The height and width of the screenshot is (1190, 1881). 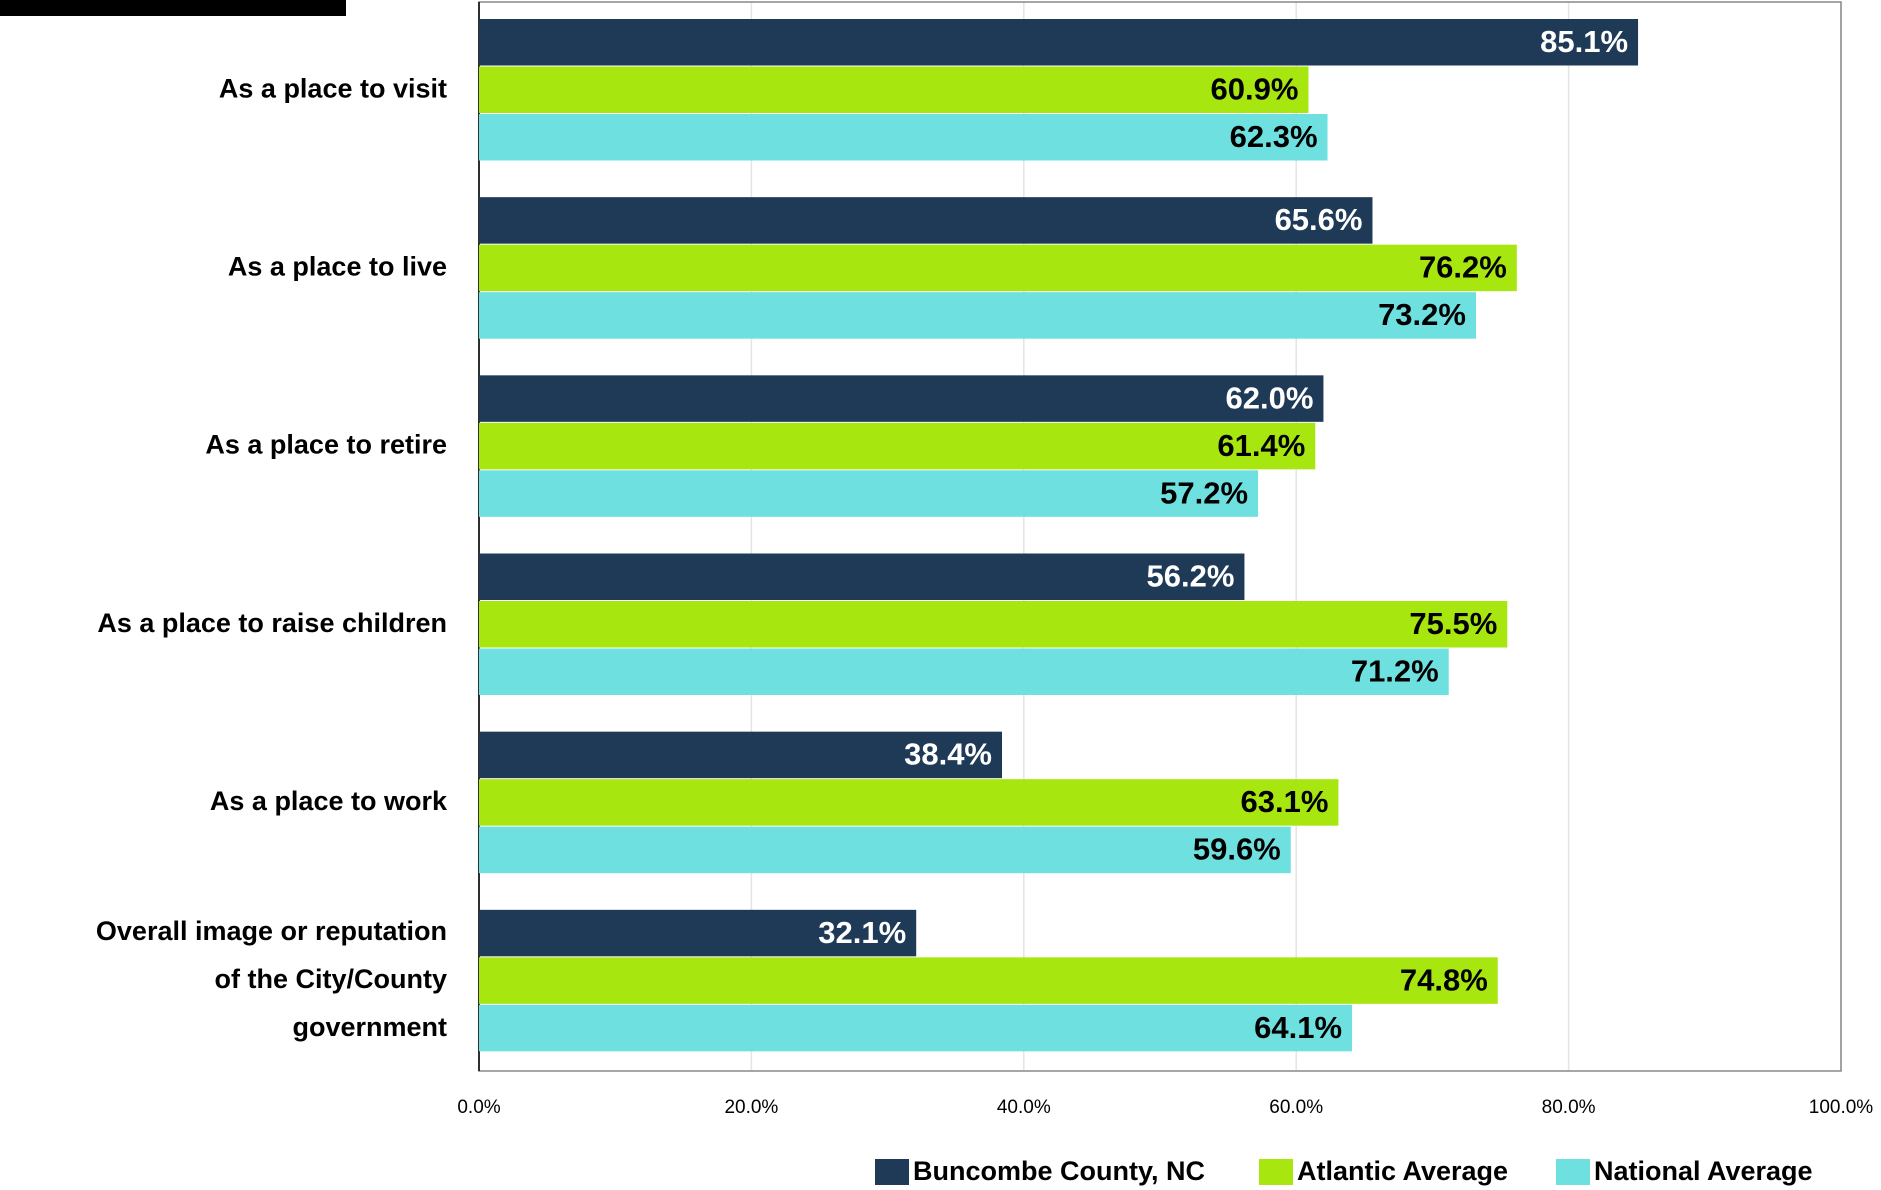 I want to click on value-label: 61.4%, so click(x=1261, y=445).